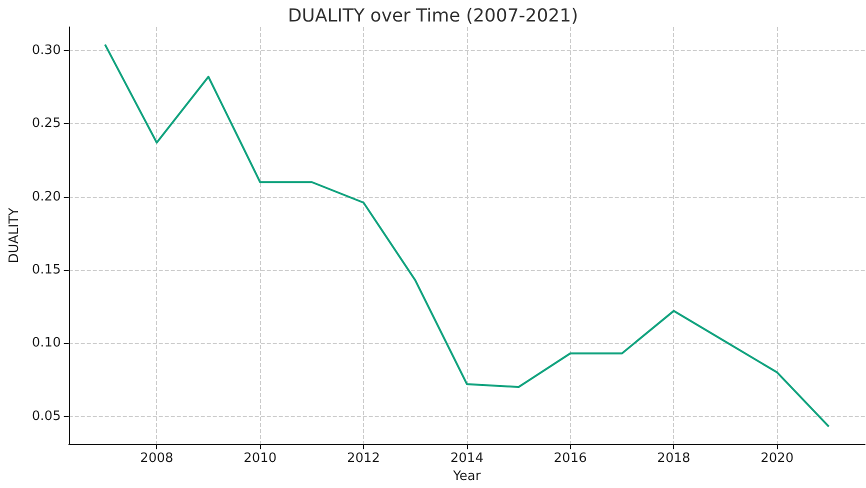 This screenshot has width=866, height=488. I want to click on y-tick-label: 0.25, so click(46, 124).